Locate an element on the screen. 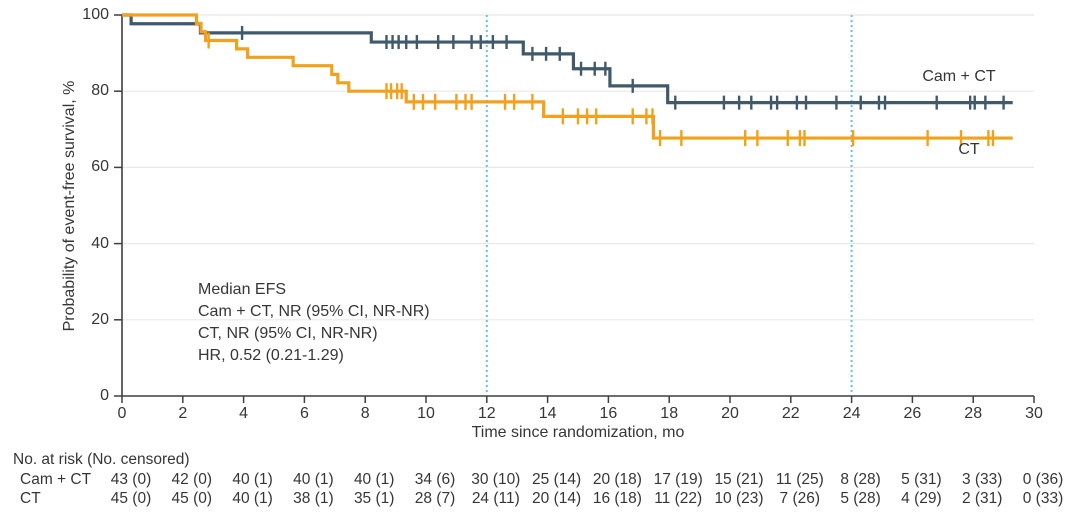 The image size is (1080, 519). x-tick-label-0: 0 is located at coordinates (122, 413).